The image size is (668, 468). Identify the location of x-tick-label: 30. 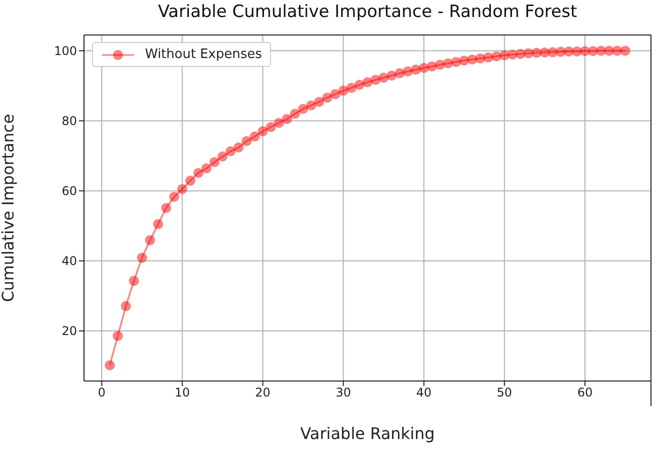
(343, 393).